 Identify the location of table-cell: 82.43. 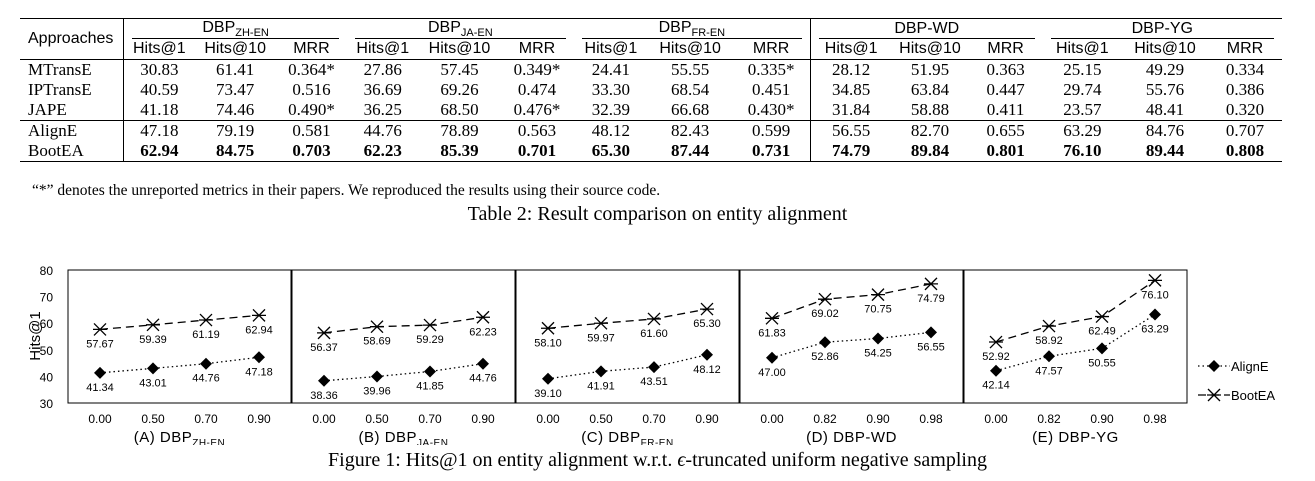
(690, 131).